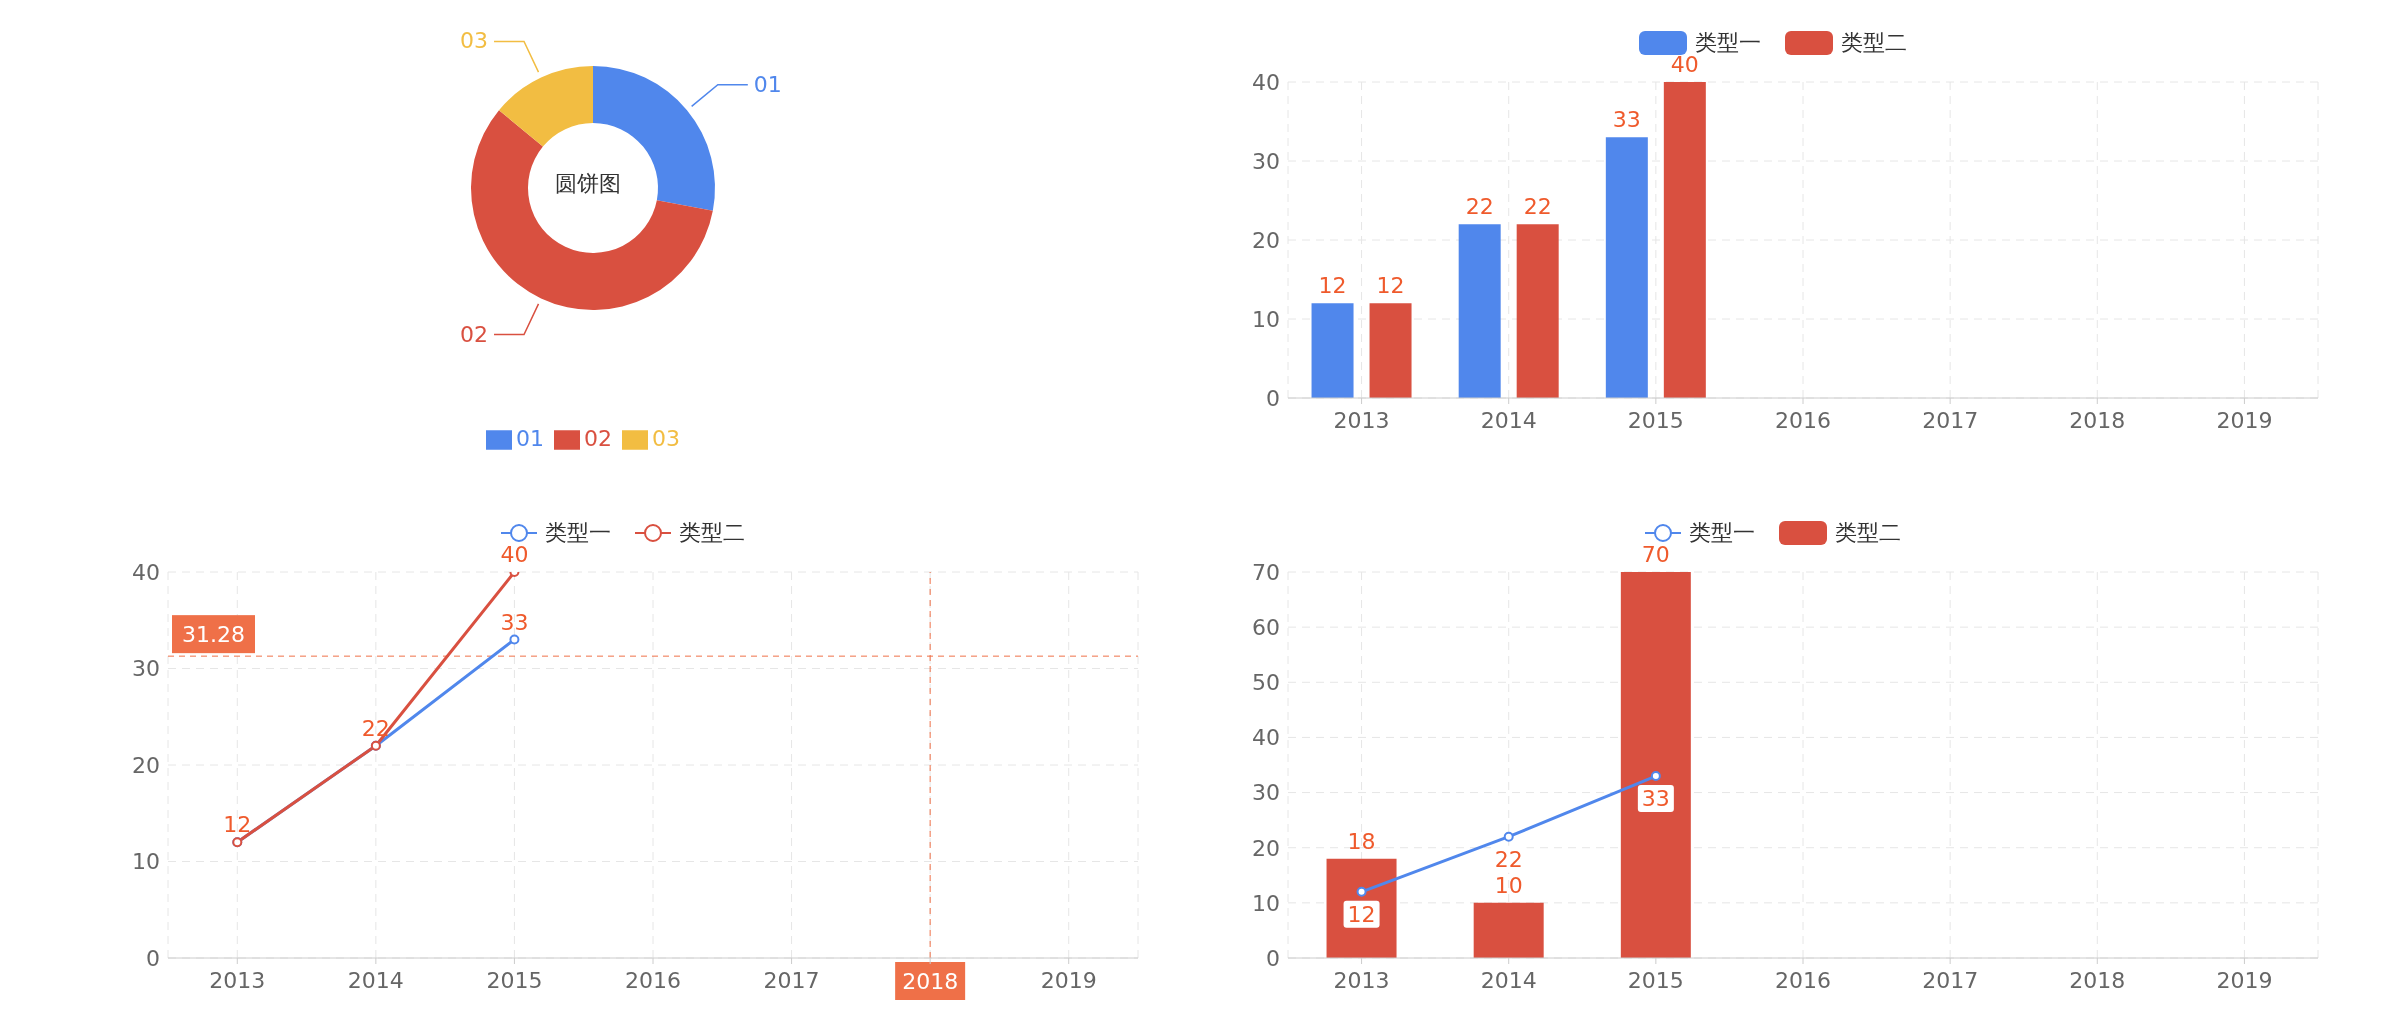 This screenshot has height=1032, width=2382. I want to click on ref-line-label: 31.28, so click(213, 635).